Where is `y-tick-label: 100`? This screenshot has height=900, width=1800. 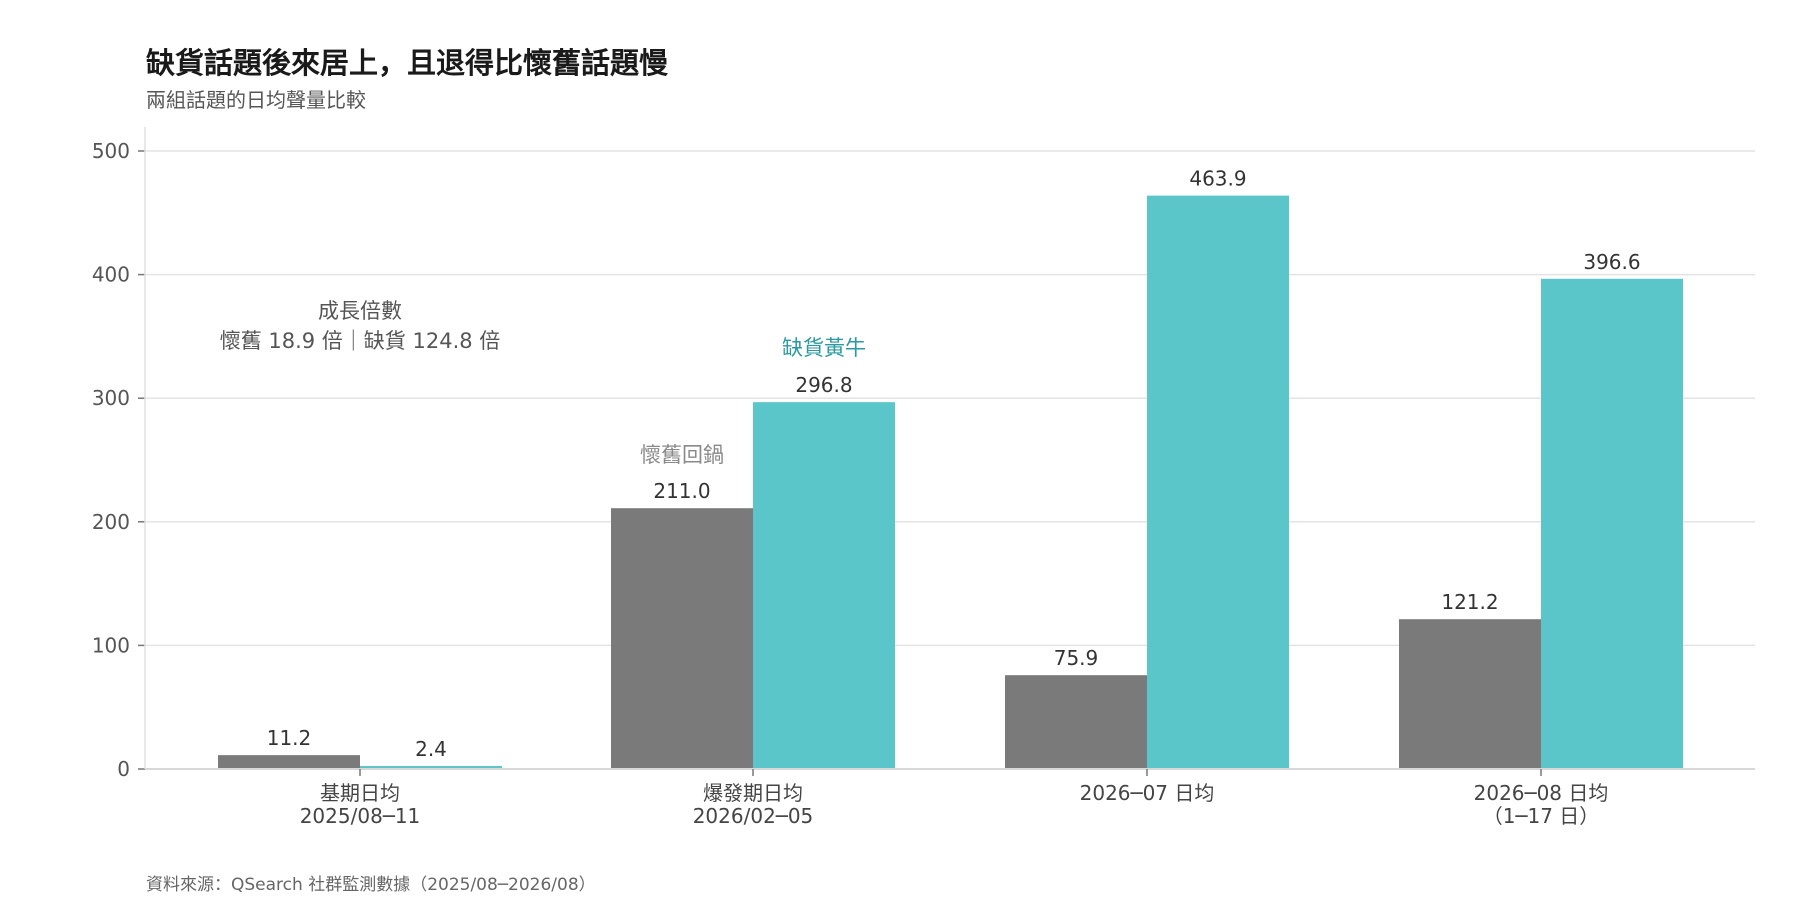
y-tick-label: 100 is located at coordinates (111, 645).